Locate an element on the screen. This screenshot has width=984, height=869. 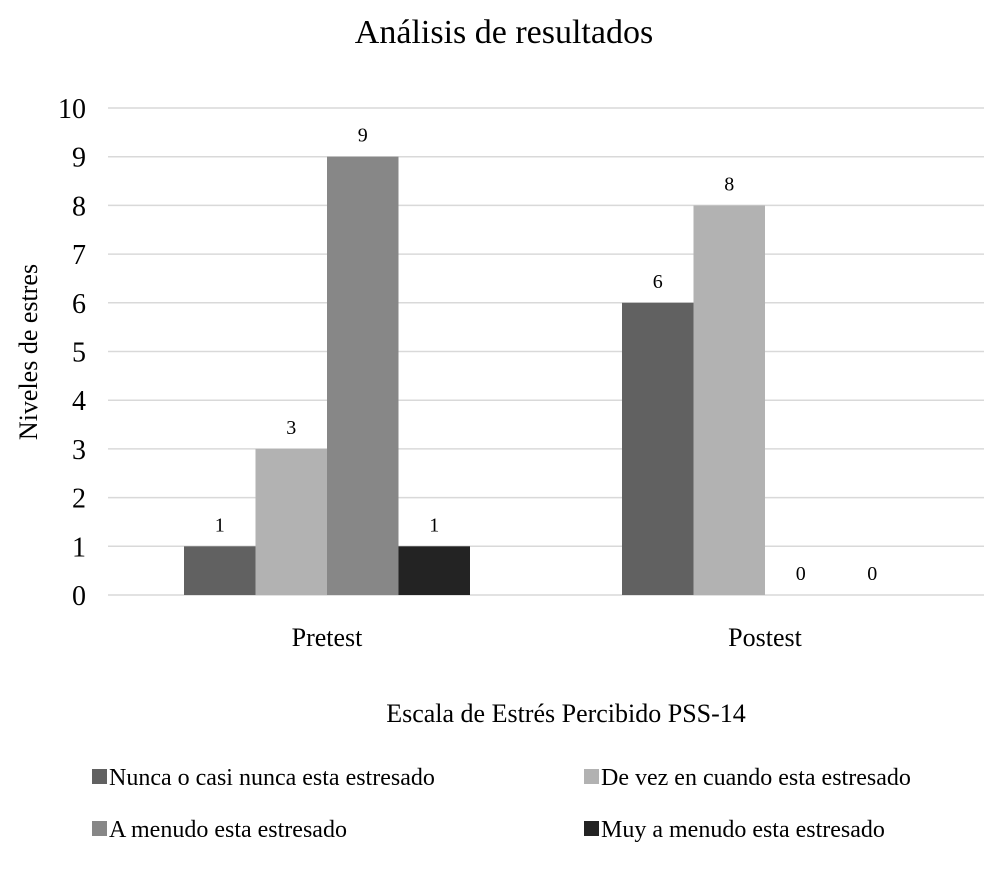
y-tick-label: 6 is located at coordinates (79, 304).